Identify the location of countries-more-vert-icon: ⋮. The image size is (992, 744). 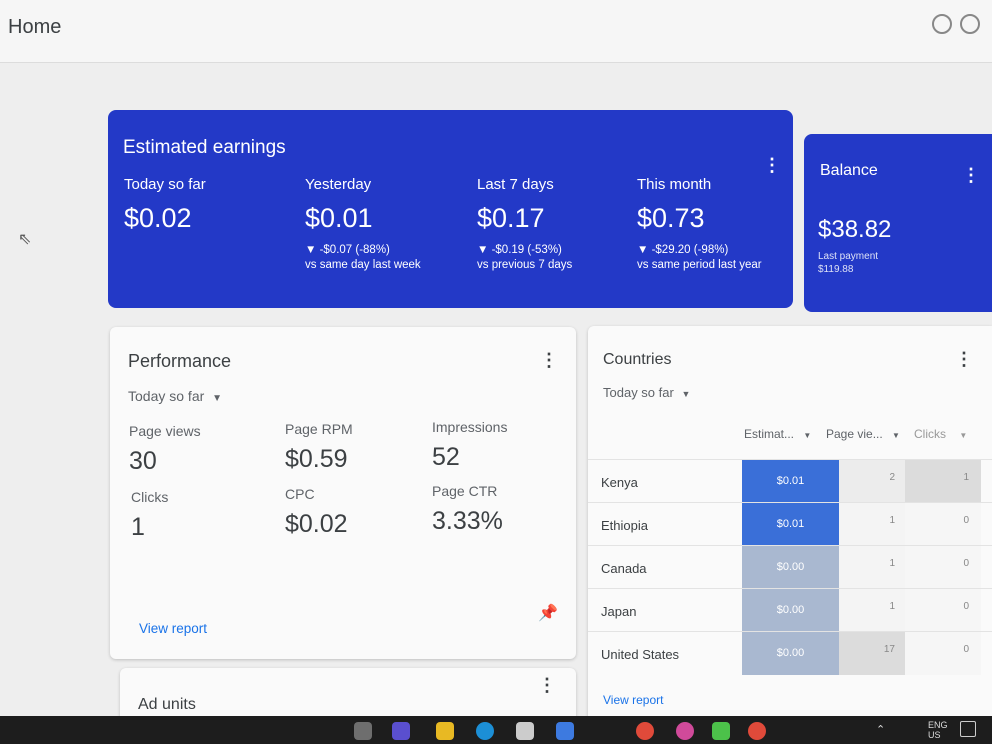
(964, 359).